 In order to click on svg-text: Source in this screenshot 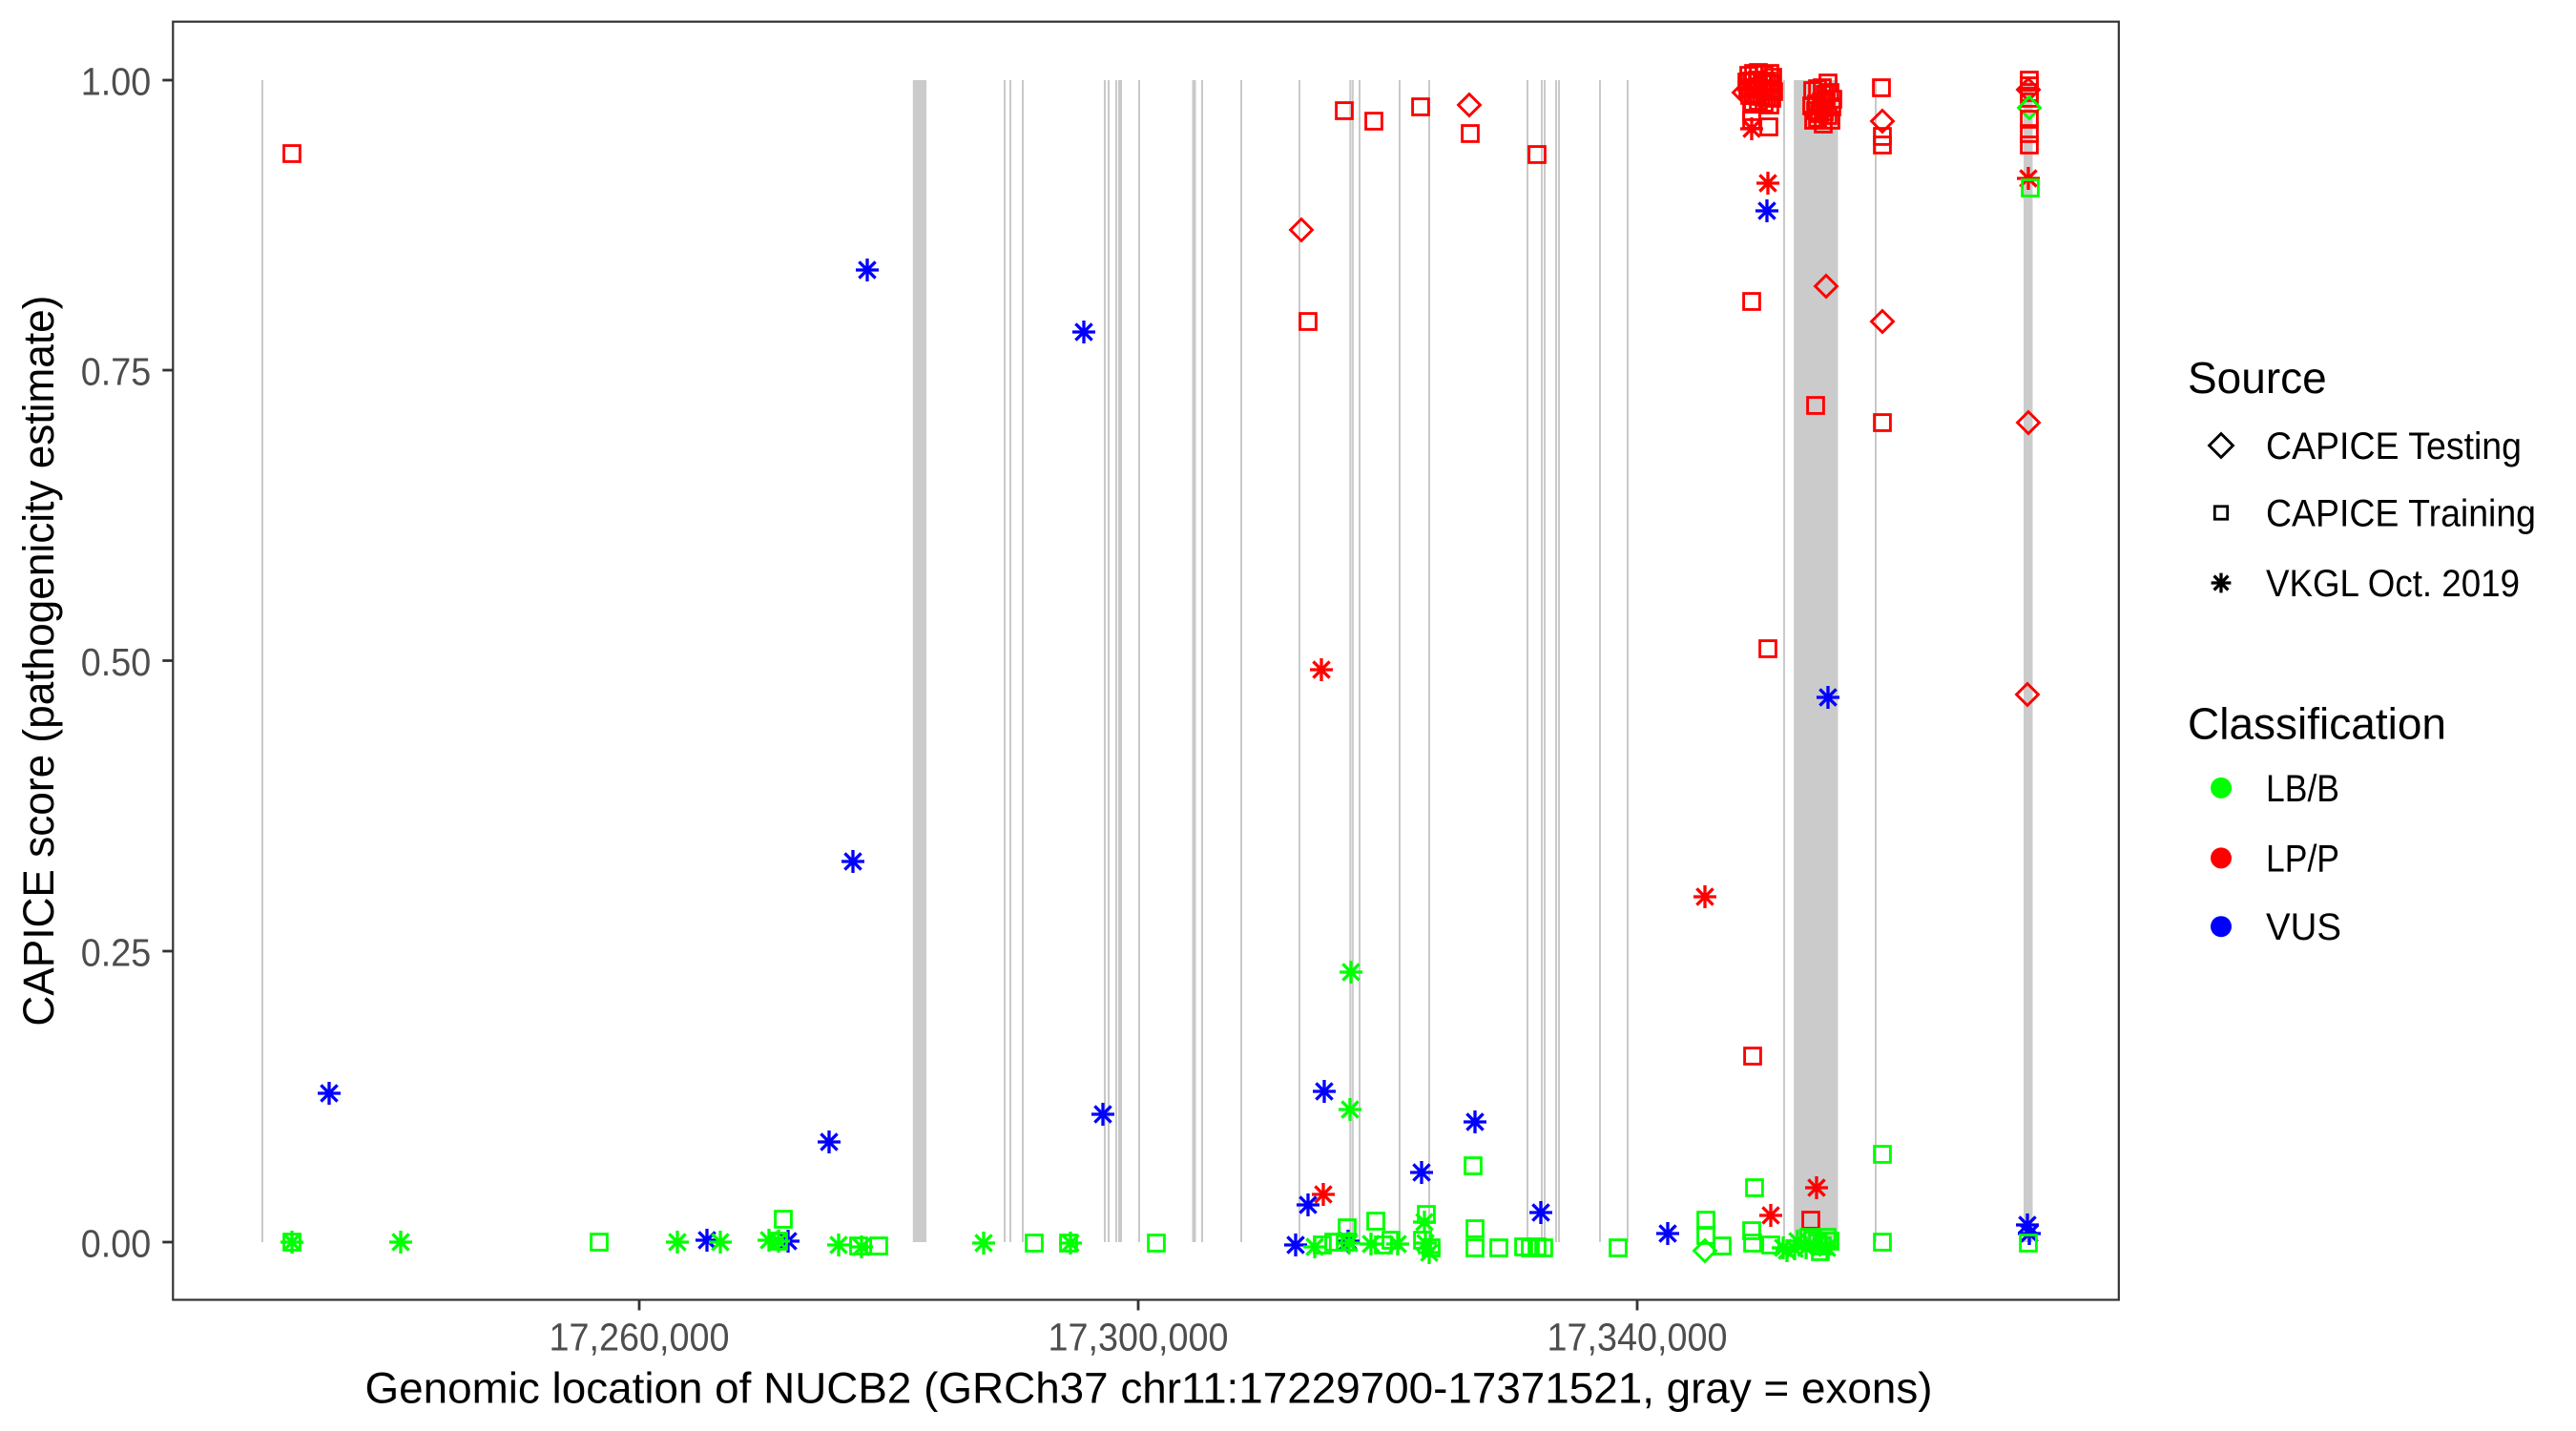, I will do `click(2257, 378)`.